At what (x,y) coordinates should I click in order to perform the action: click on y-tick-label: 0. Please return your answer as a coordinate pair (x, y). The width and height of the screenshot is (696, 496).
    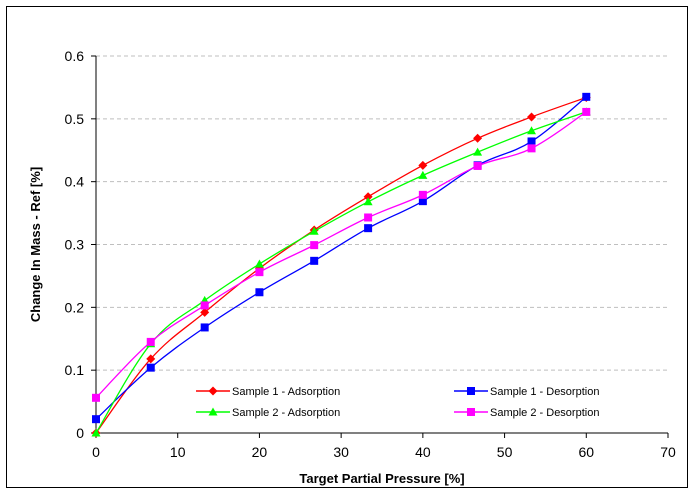
    Looking at the image, I should click on (80, 433).